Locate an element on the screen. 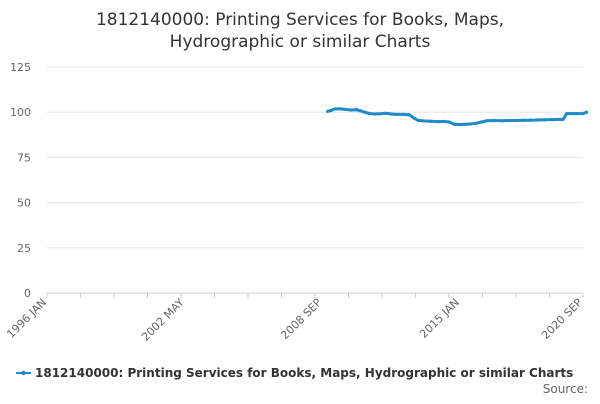 This screenshot has height=404, width=600. series-layer is located at coordinates (457, 117).